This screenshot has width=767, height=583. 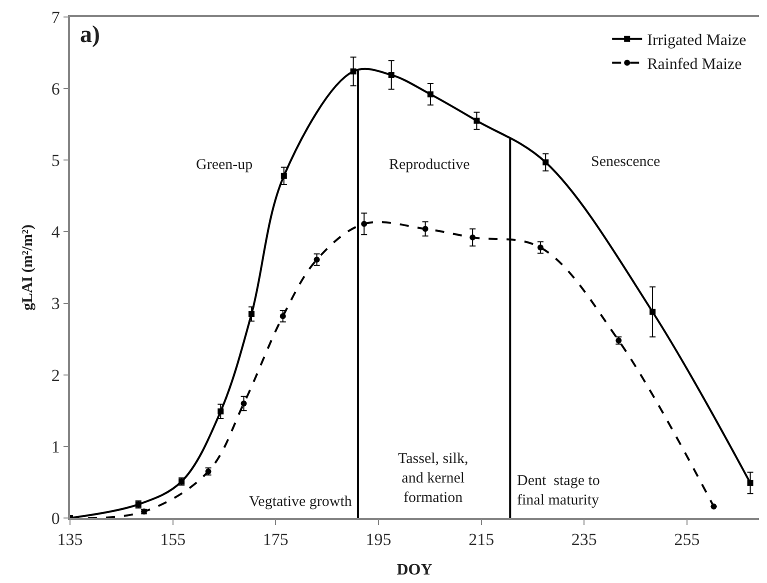 I want to click on legend-label: Rainfed Maize, so click(x=694, y=64).